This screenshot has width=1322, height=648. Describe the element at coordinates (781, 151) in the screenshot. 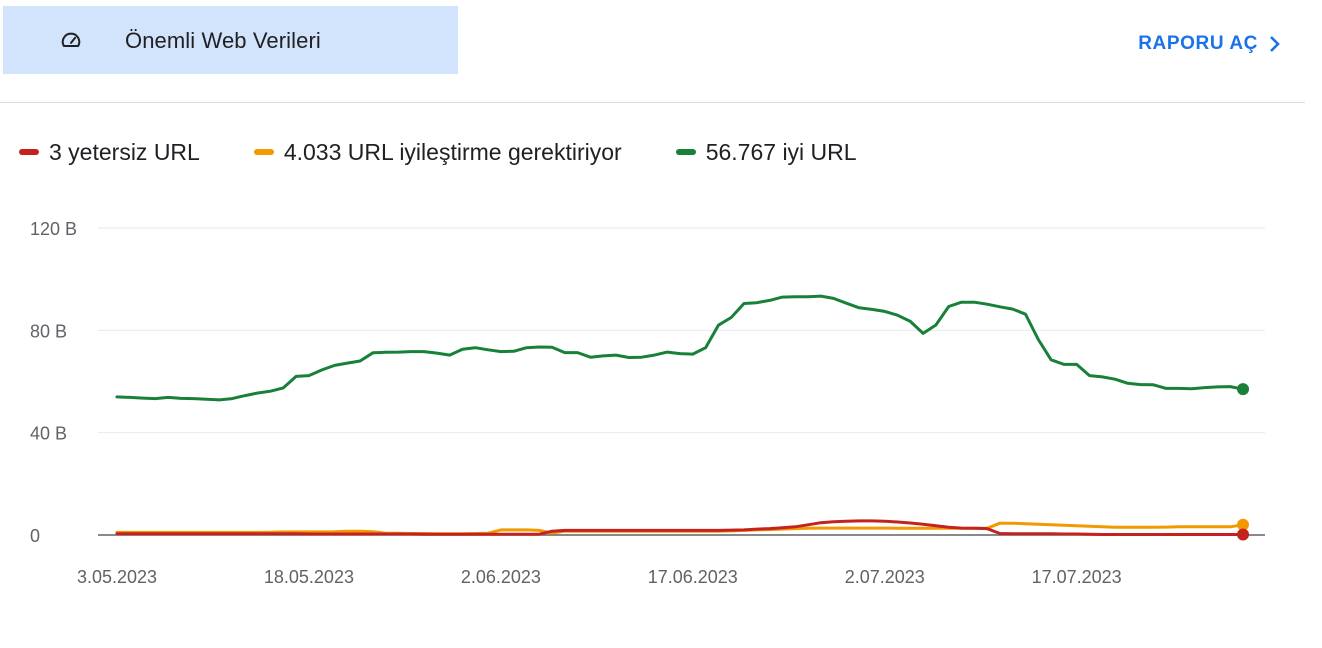

I see `legend-label: 56.767 iyi URL` at that location.